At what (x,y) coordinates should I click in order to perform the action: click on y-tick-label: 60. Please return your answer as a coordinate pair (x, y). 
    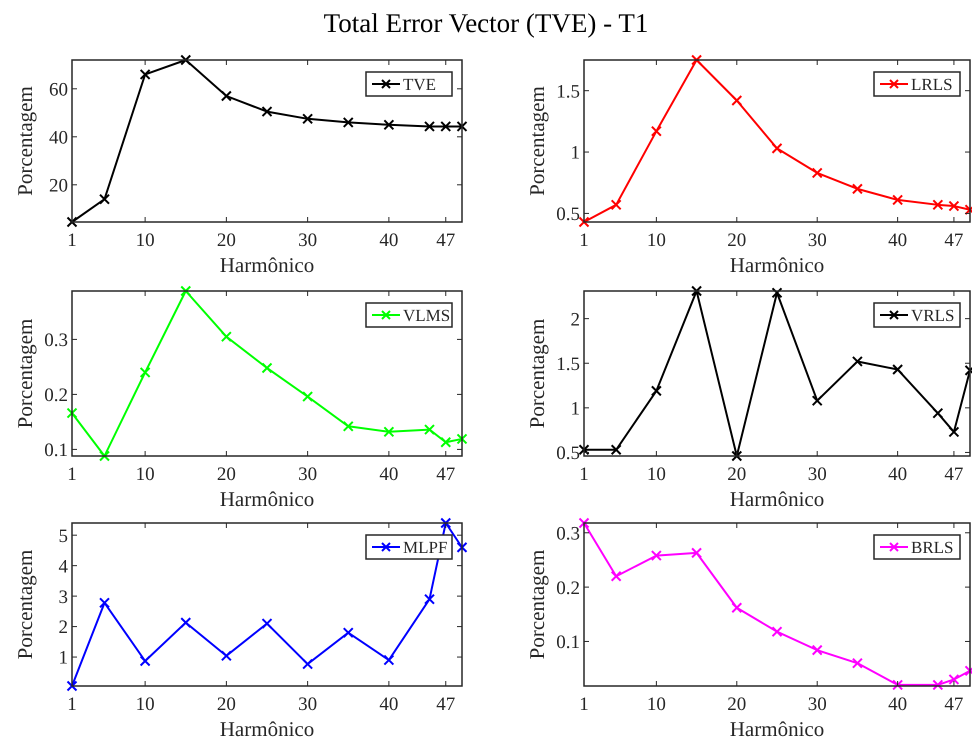
    Looking at the image, I should click on (58, 89).